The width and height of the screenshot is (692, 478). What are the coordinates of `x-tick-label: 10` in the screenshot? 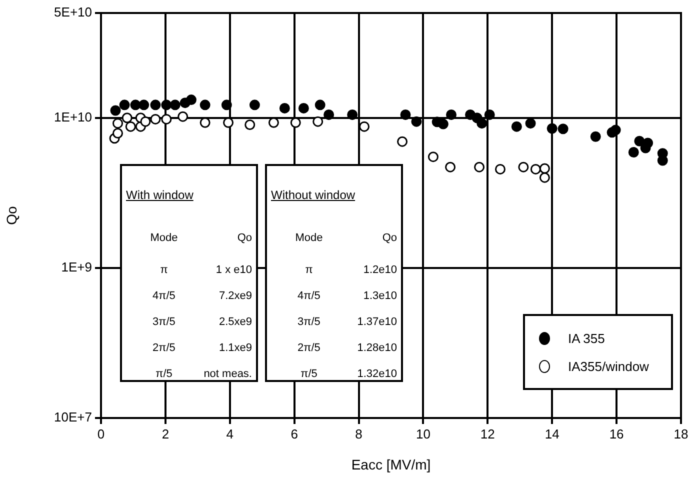 It's located at (423, 434).